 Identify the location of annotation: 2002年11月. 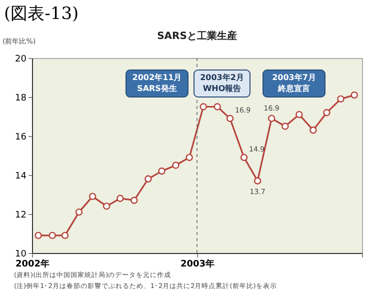
(157, 77).